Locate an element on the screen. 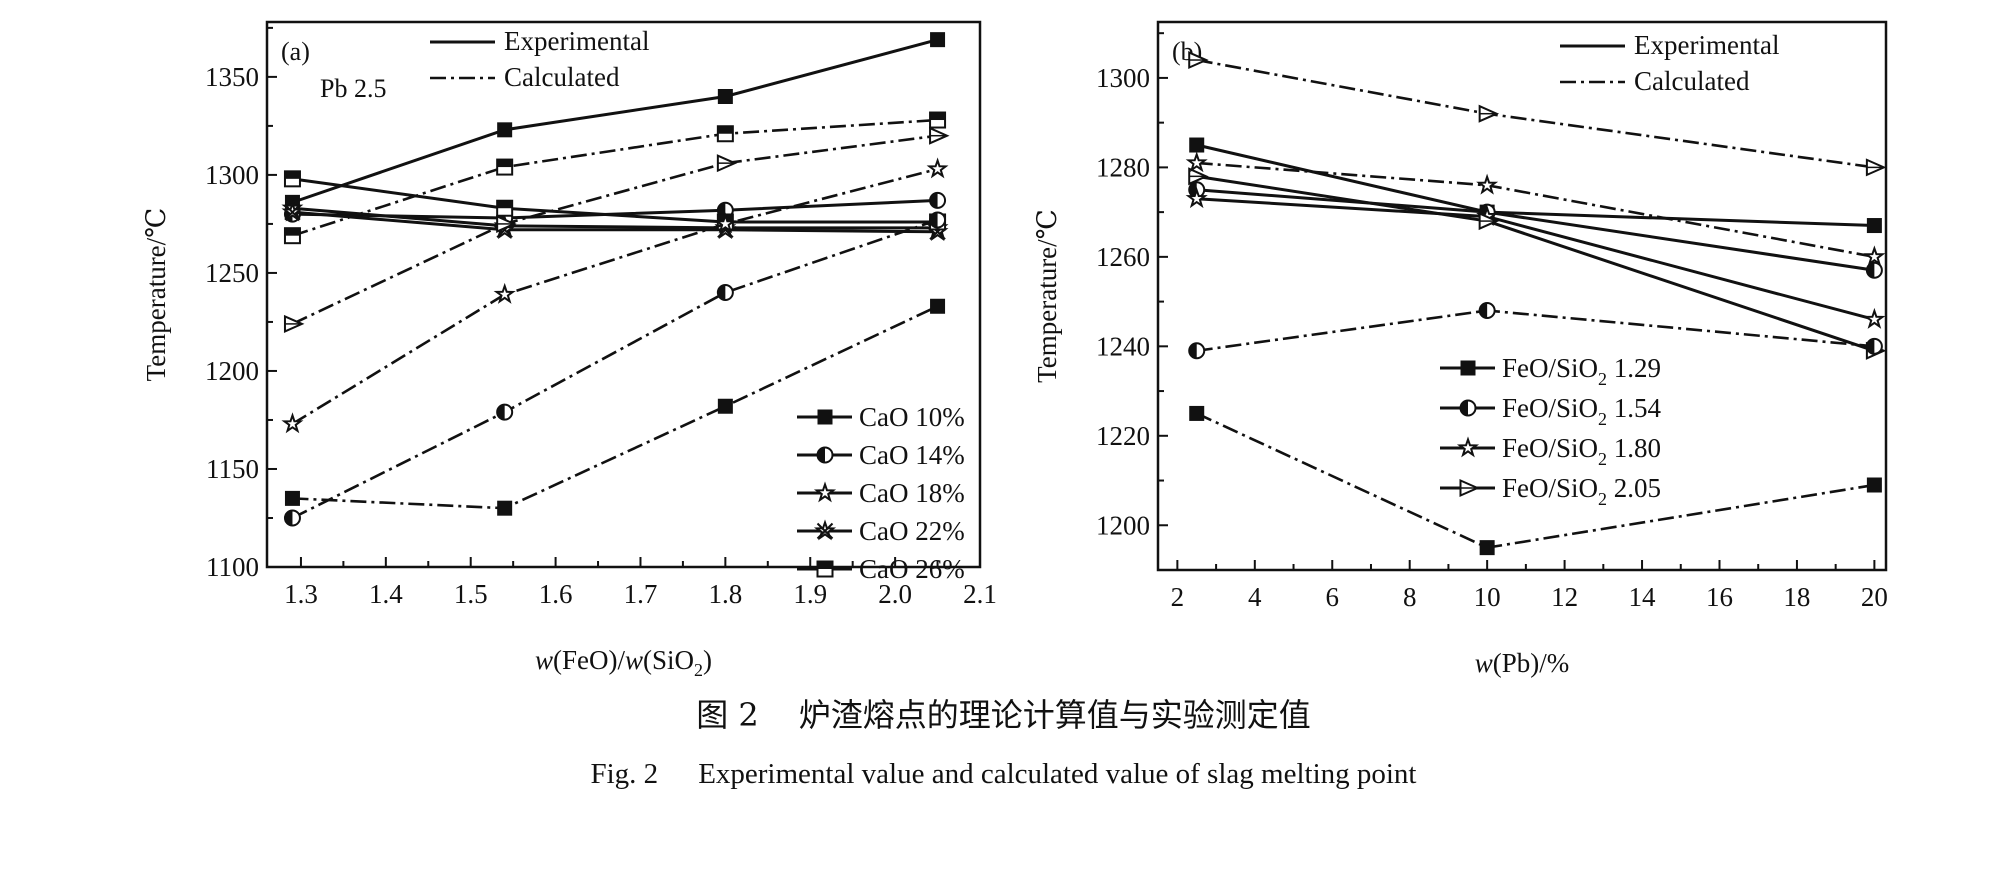 This screenshot has width=2007, height=878. x-tick-label: 2 is located at coordinates (1178, 597).